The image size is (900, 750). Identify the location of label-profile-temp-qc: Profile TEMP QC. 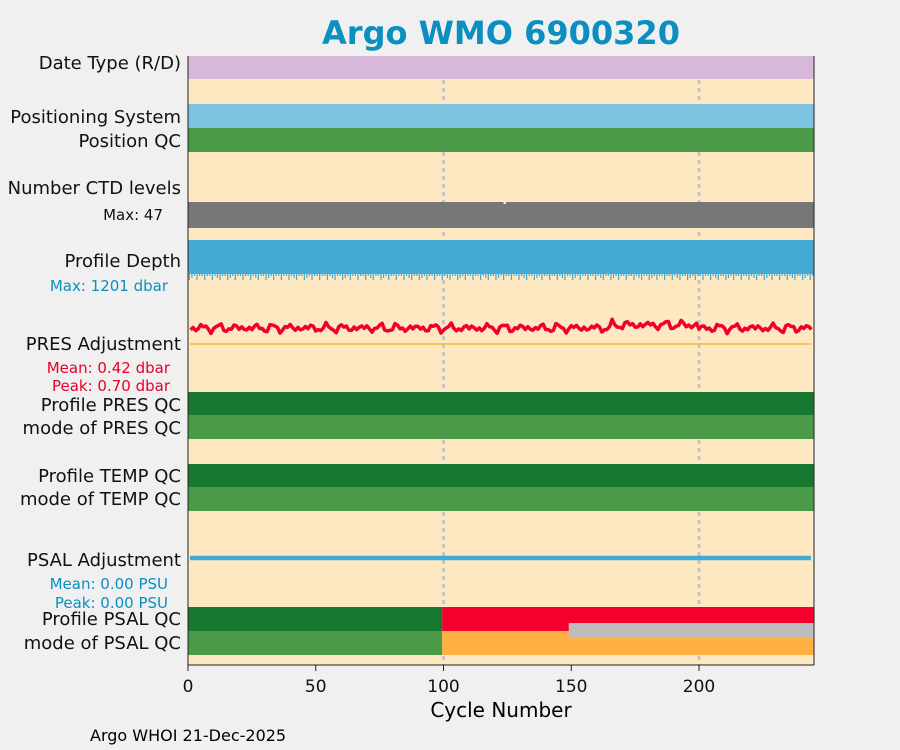
(109, 476).